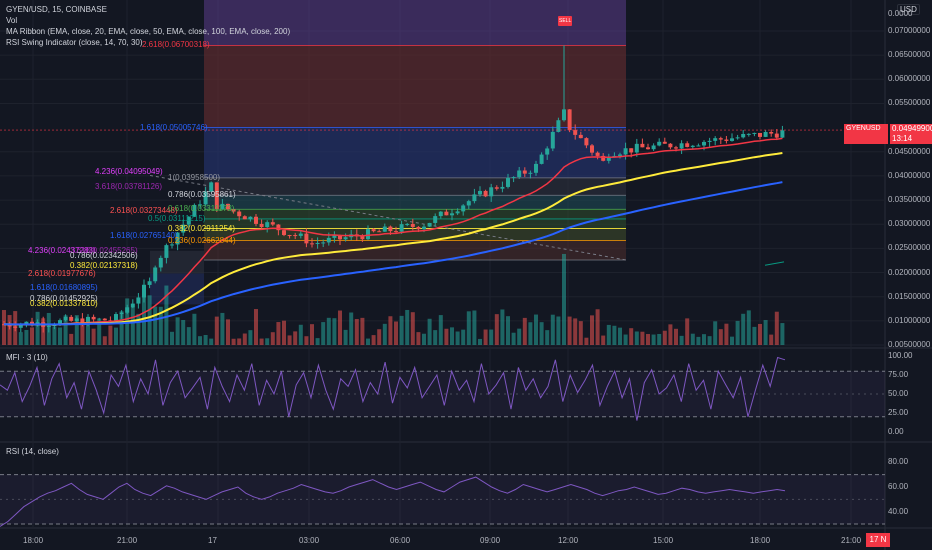  I want to click on fib-level-label: 1.618(0.02765140), so click(144, 235).